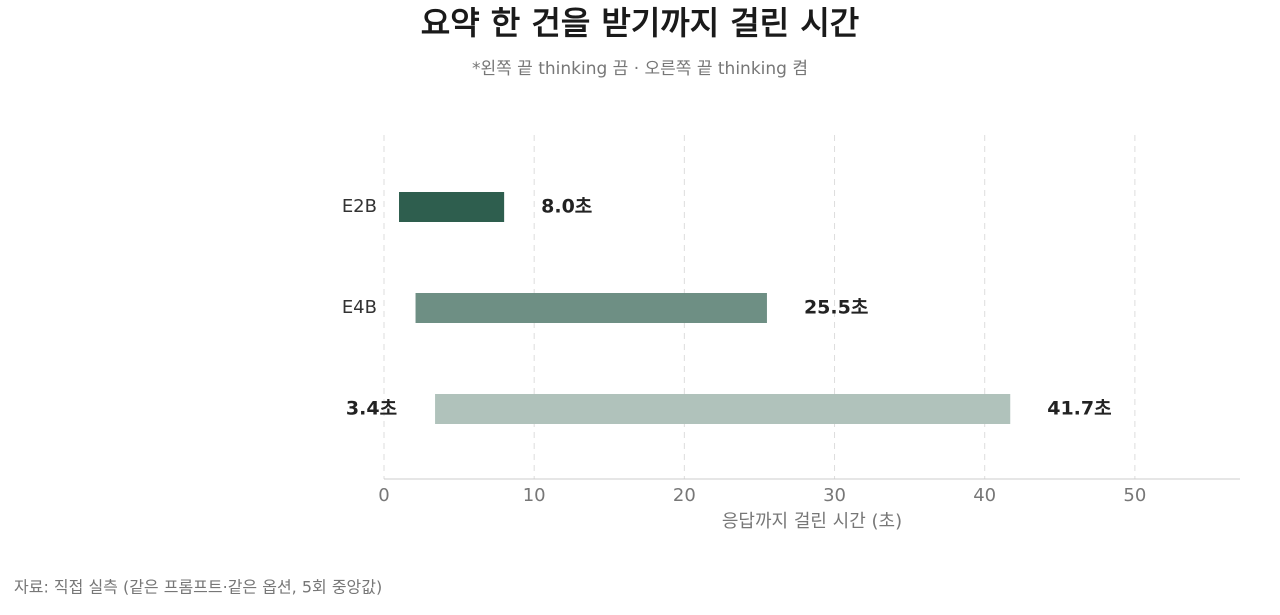 The height and width of the screenshot is (615, 1280). What do you see at coordinates (1079, 409) in the screenshot?
I see `value-label: 41.7초` at bounding box center [1079, 409].